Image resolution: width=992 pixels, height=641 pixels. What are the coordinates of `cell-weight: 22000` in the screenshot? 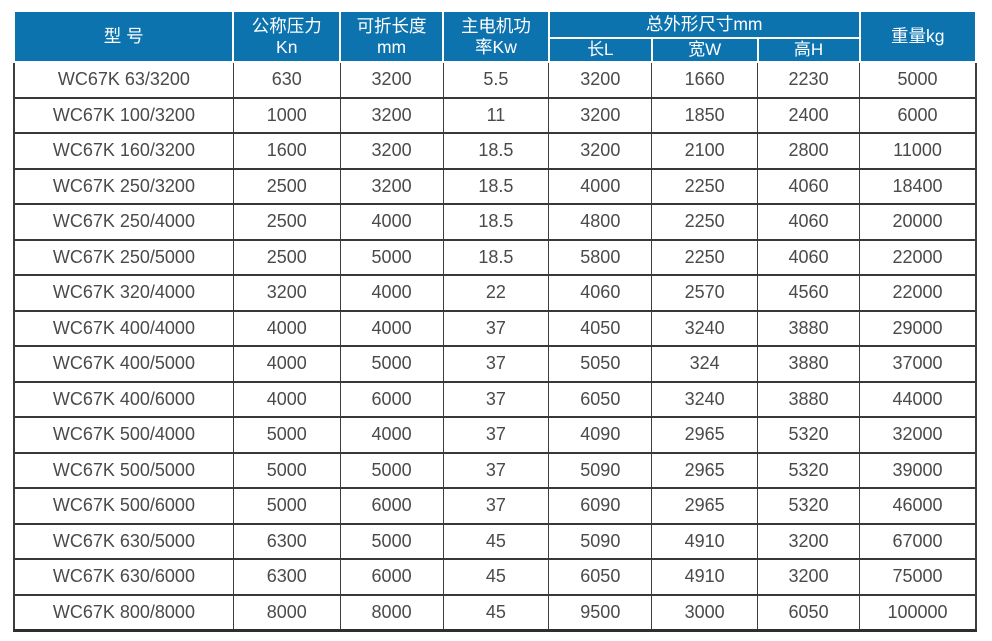 It's located at (918, 292).